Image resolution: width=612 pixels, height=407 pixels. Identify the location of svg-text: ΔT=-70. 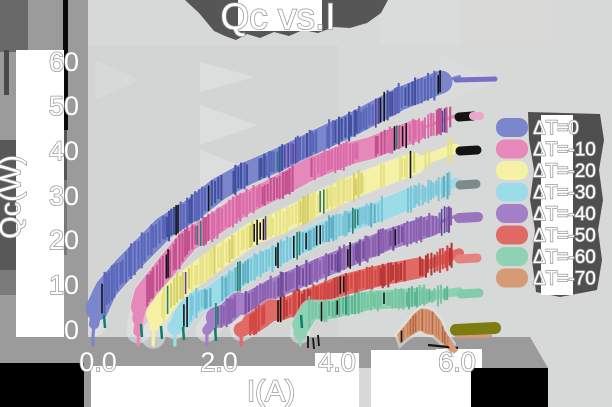
(564, 279).